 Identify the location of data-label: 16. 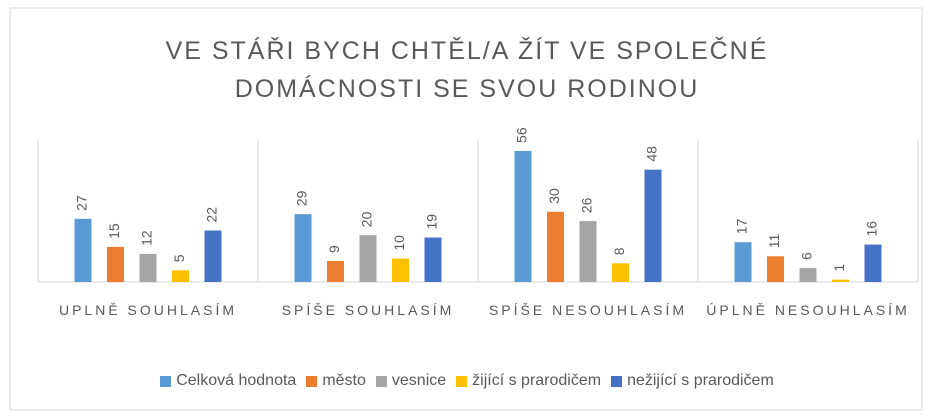
(872, 229).